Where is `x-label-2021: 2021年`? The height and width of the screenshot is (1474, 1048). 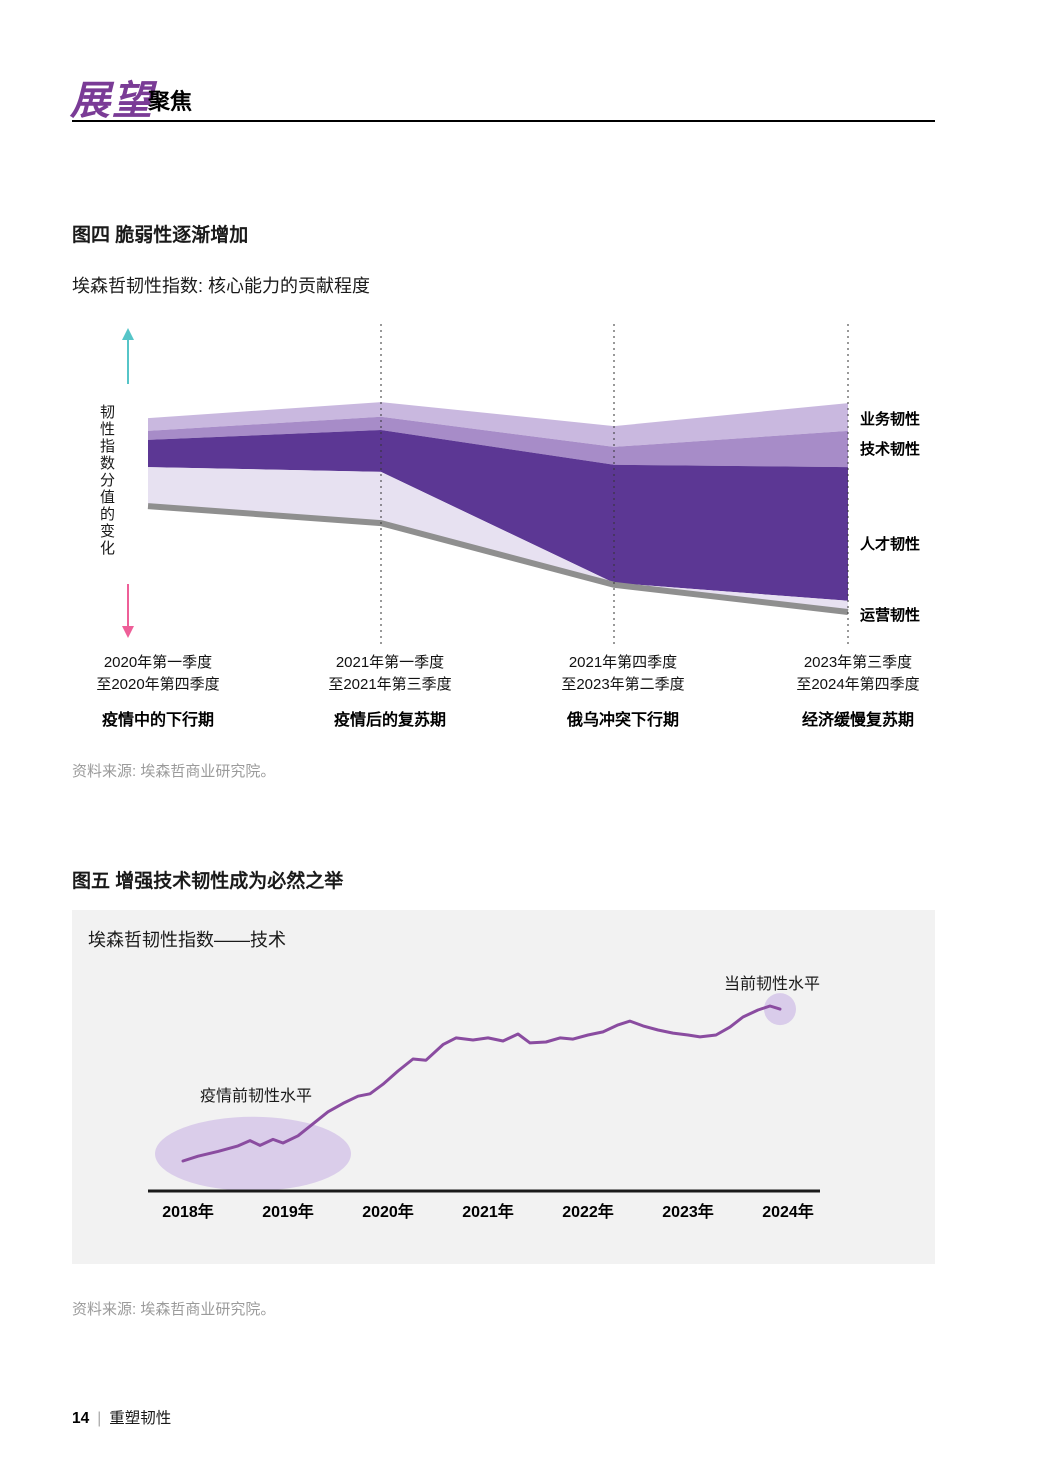 x-label-2021: 2021年 is located at coordinates (488, 1212).